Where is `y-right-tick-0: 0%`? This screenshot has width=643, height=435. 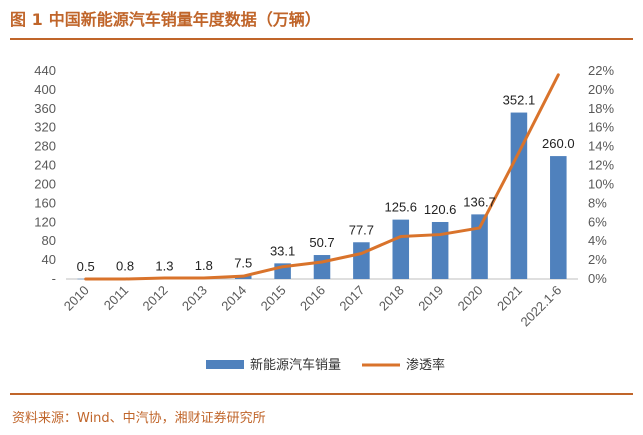
y-right-tick-0: 0% is located at coordinates (597, 278).